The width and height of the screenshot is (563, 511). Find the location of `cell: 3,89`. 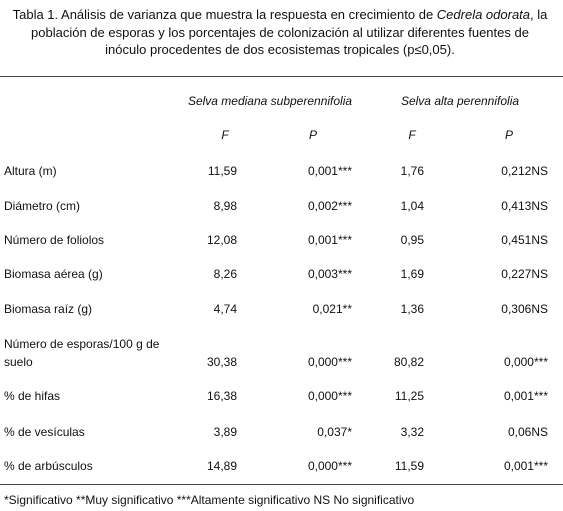

cell: 3,89 is located at coordinates (225, 432).